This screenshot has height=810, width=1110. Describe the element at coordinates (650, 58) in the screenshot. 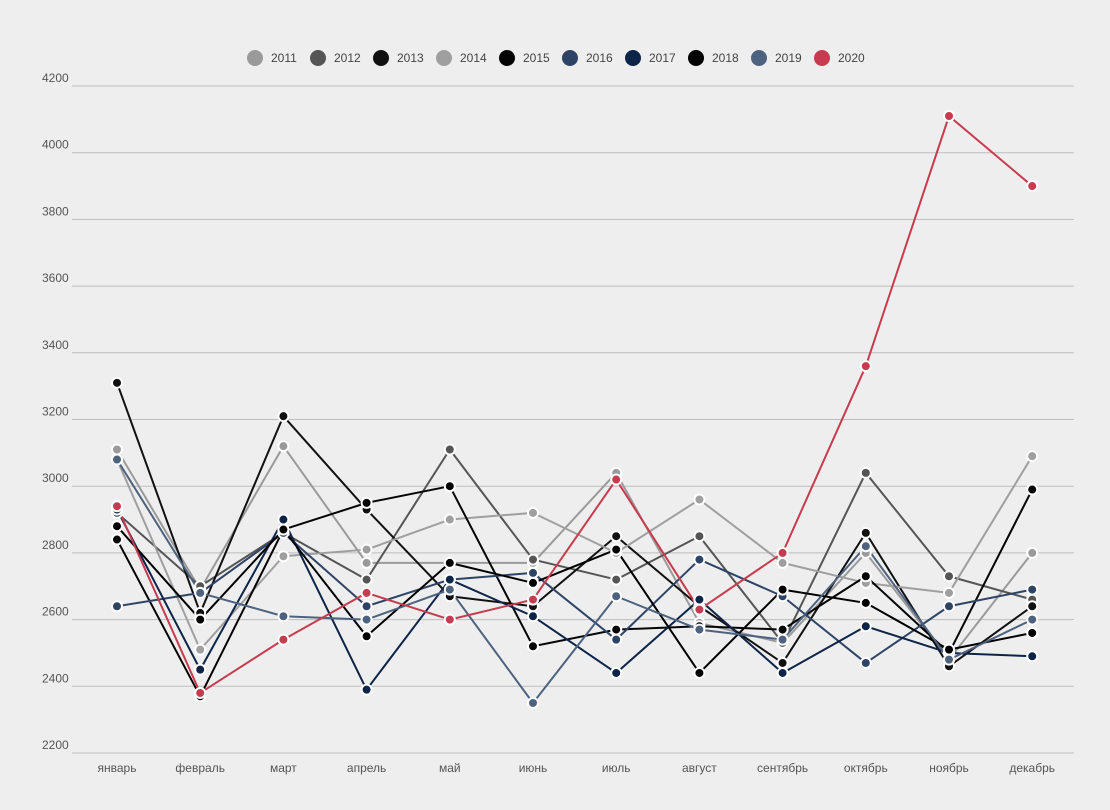

I see `legend-item-2017: 2017` at that location.